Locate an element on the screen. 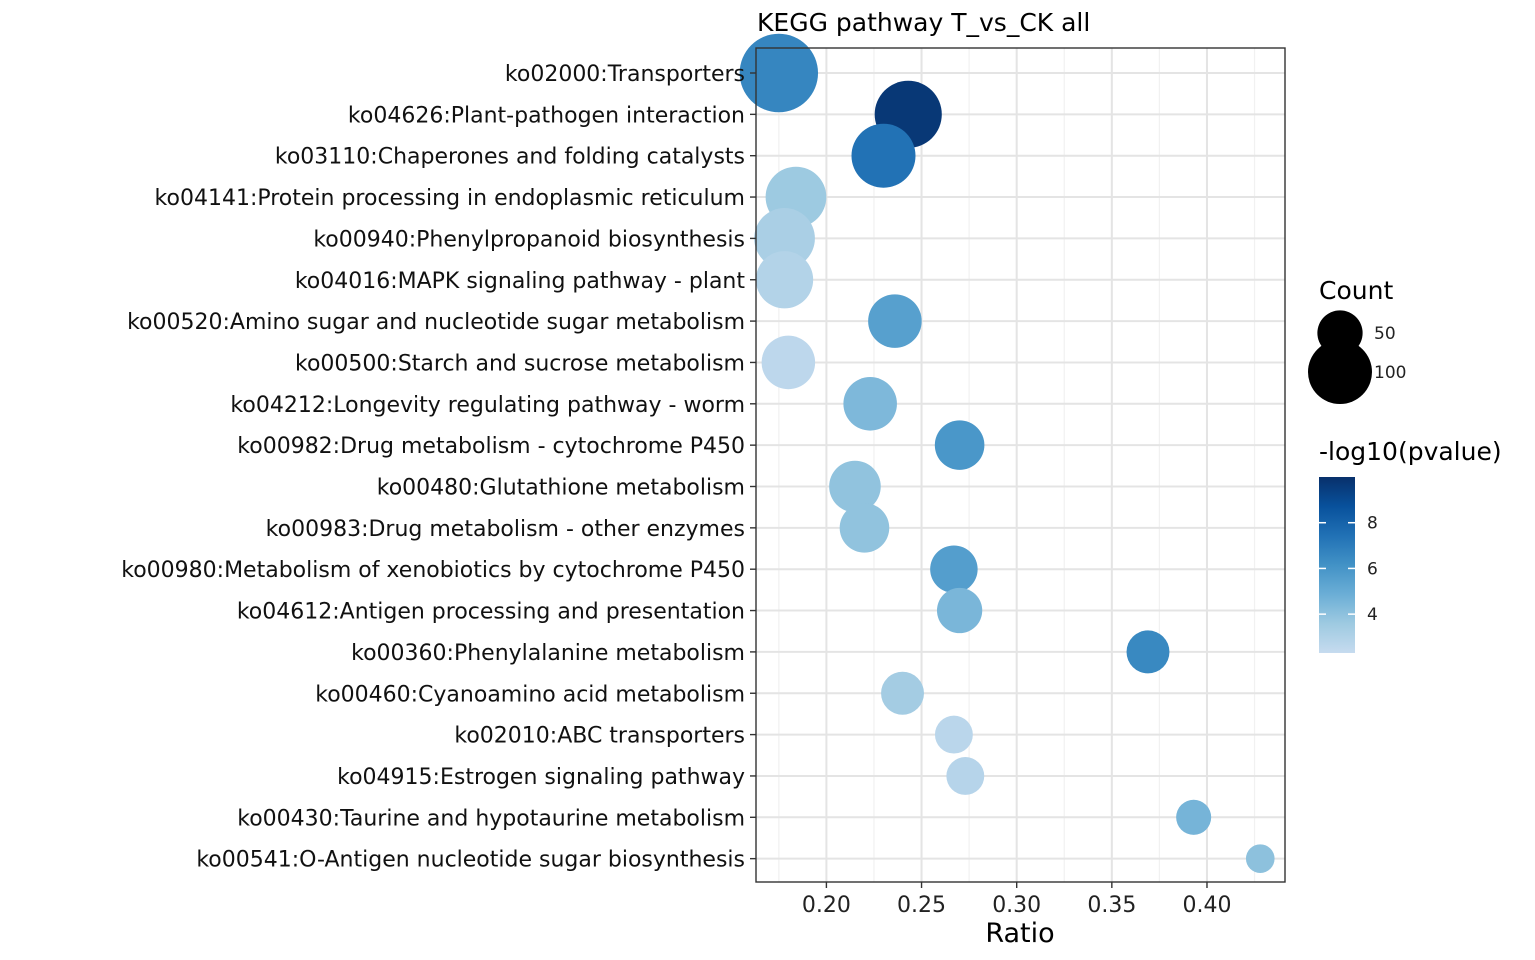  chart-title: KEGG pathway T_vs_CK all is located at coordinates (923, 22).